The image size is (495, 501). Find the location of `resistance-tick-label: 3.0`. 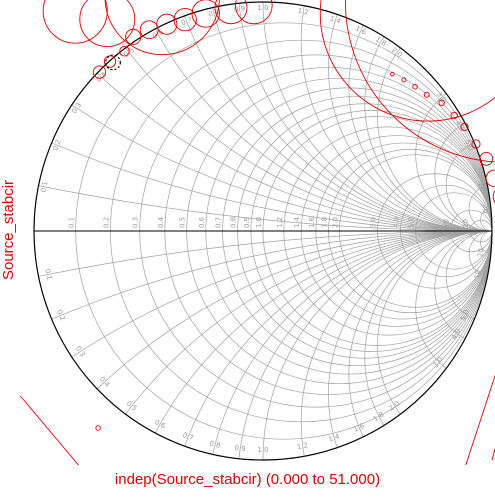

resistance-tick-label: 3.0 is located at coordinates (374, 222).